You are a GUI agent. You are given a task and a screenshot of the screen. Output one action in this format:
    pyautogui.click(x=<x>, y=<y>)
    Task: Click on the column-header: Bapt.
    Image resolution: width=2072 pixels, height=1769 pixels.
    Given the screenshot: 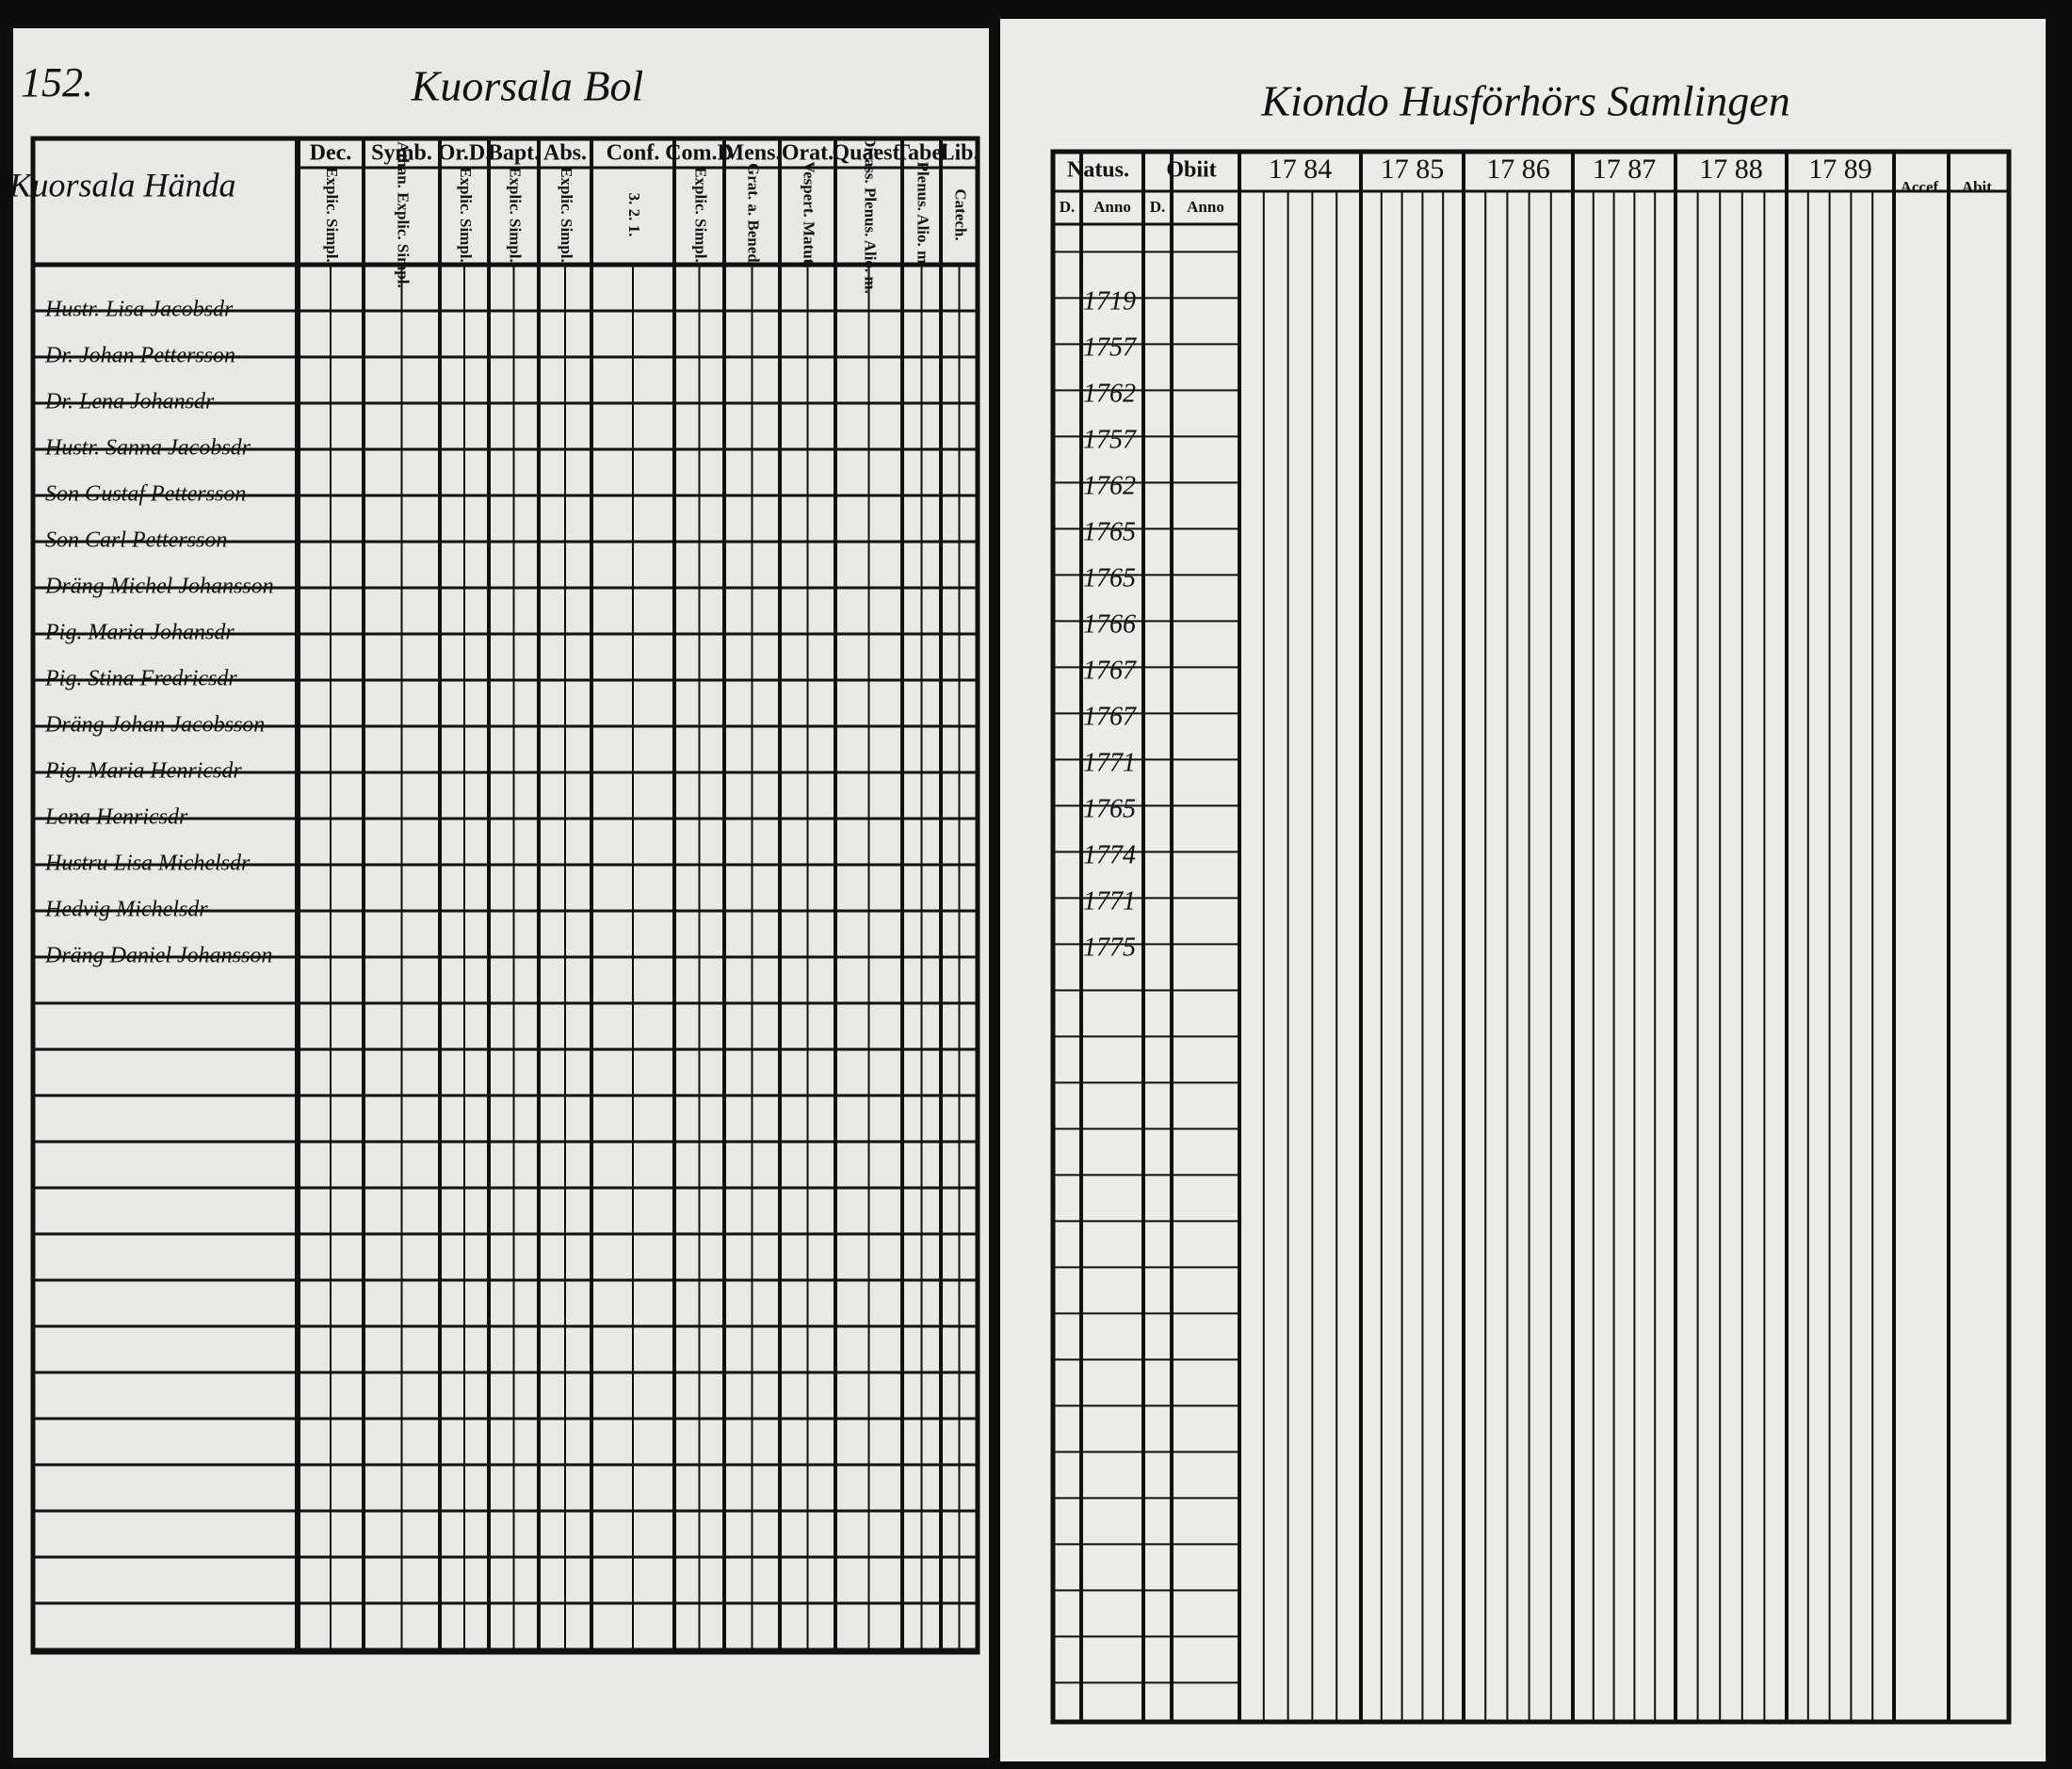 What is the action you would take?
    pyautogui.click(x=514, y=153)
    